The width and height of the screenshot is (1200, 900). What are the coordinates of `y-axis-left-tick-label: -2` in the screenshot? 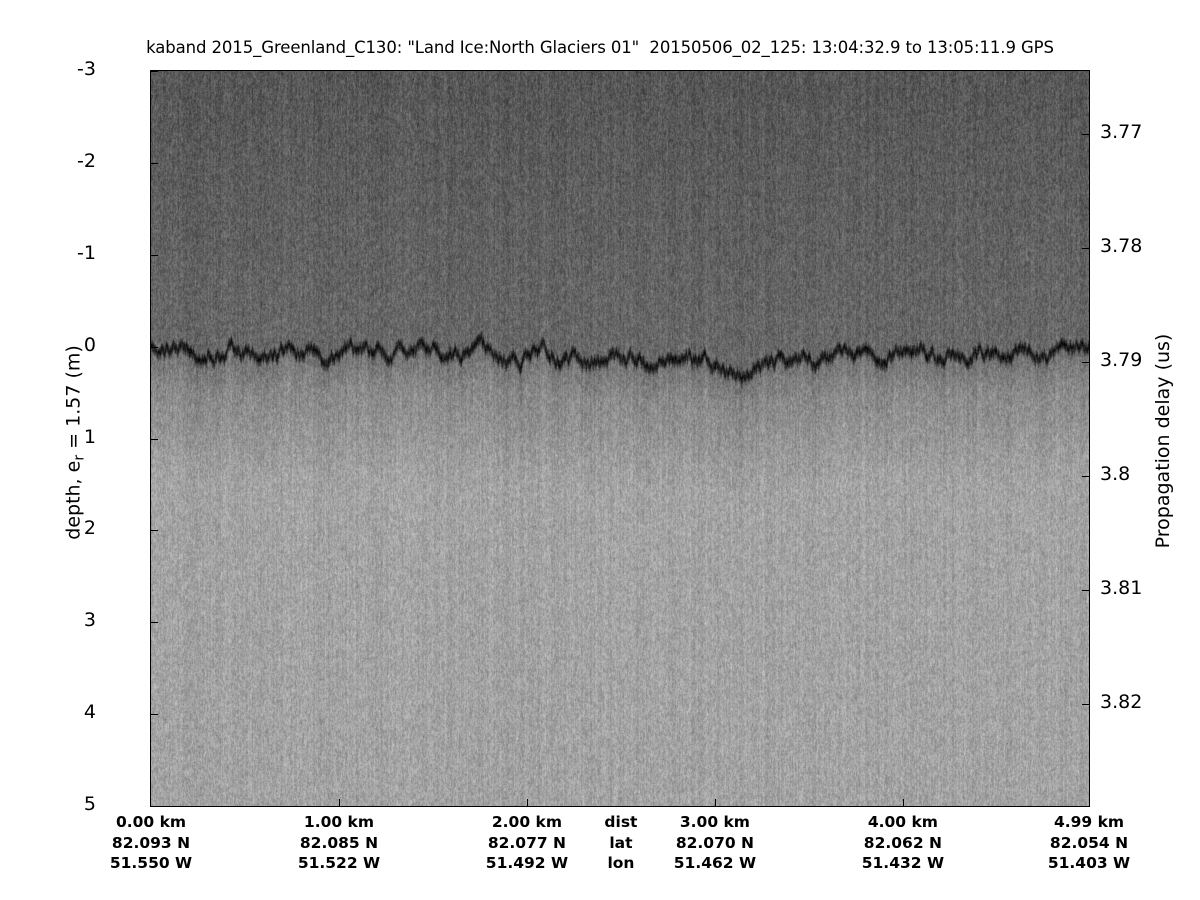 It's located at (86, 160).